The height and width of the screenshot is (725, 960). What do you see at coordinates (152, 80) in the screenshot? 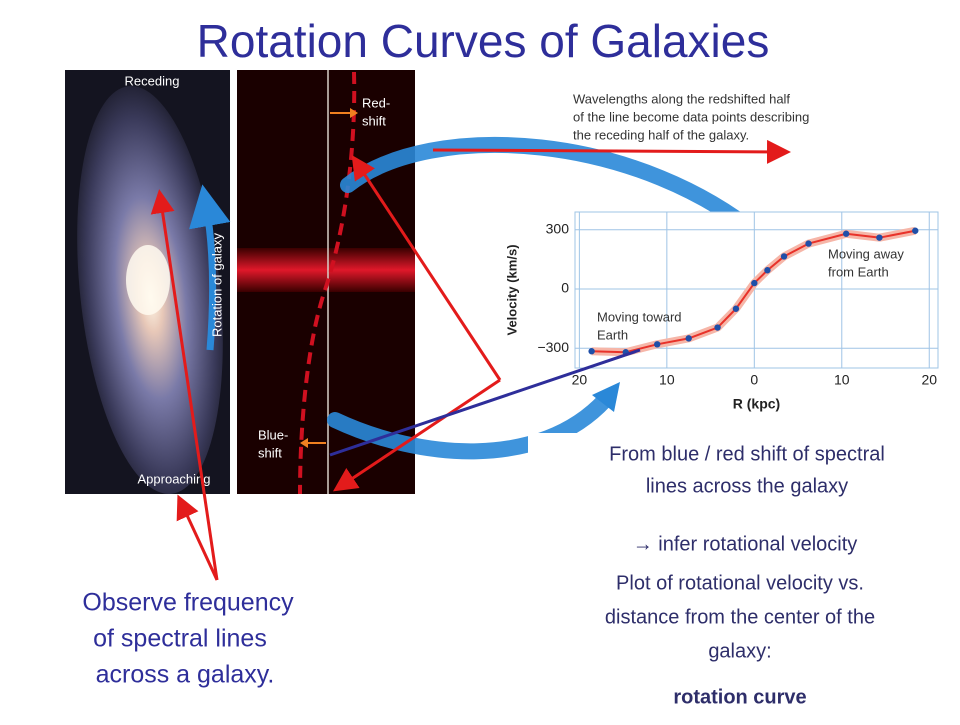
I see `receding-label: Receding` at bounding box center [152, 80].